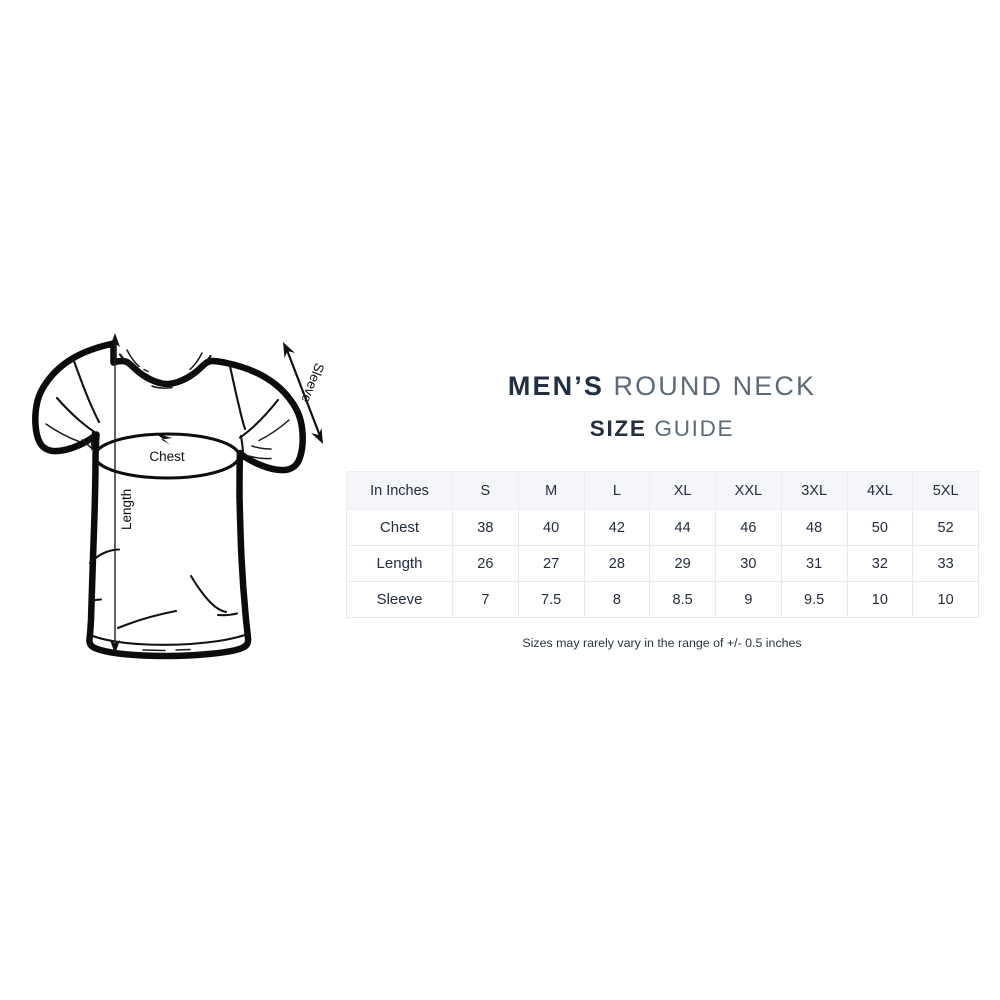 This screenshot has width=1000, height=1000. I want to click on header-size-m: M, so click(551, 490).